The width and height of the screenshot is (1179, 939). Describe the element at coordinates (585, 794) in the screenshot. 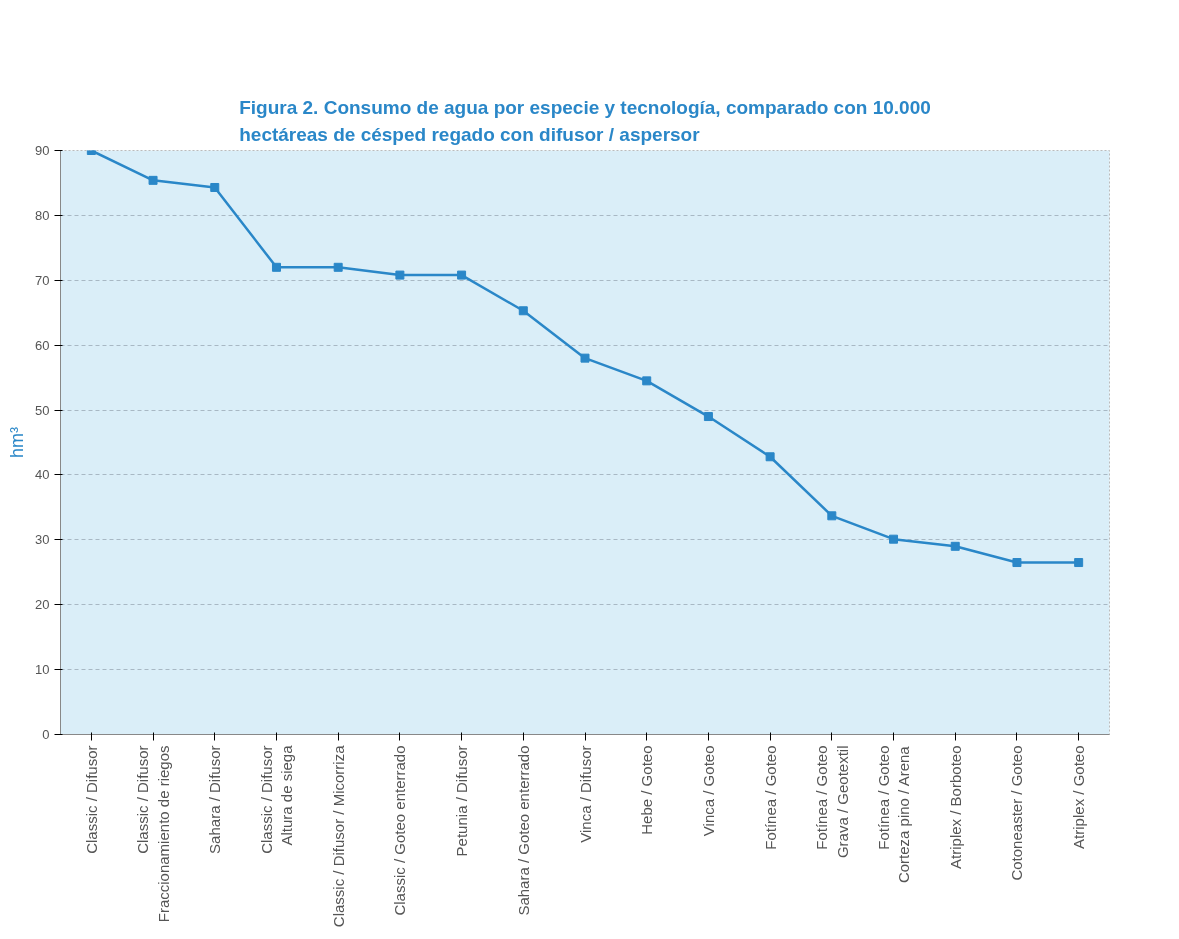

I see `x-tick-label: Vinca / Difusor` at that location.